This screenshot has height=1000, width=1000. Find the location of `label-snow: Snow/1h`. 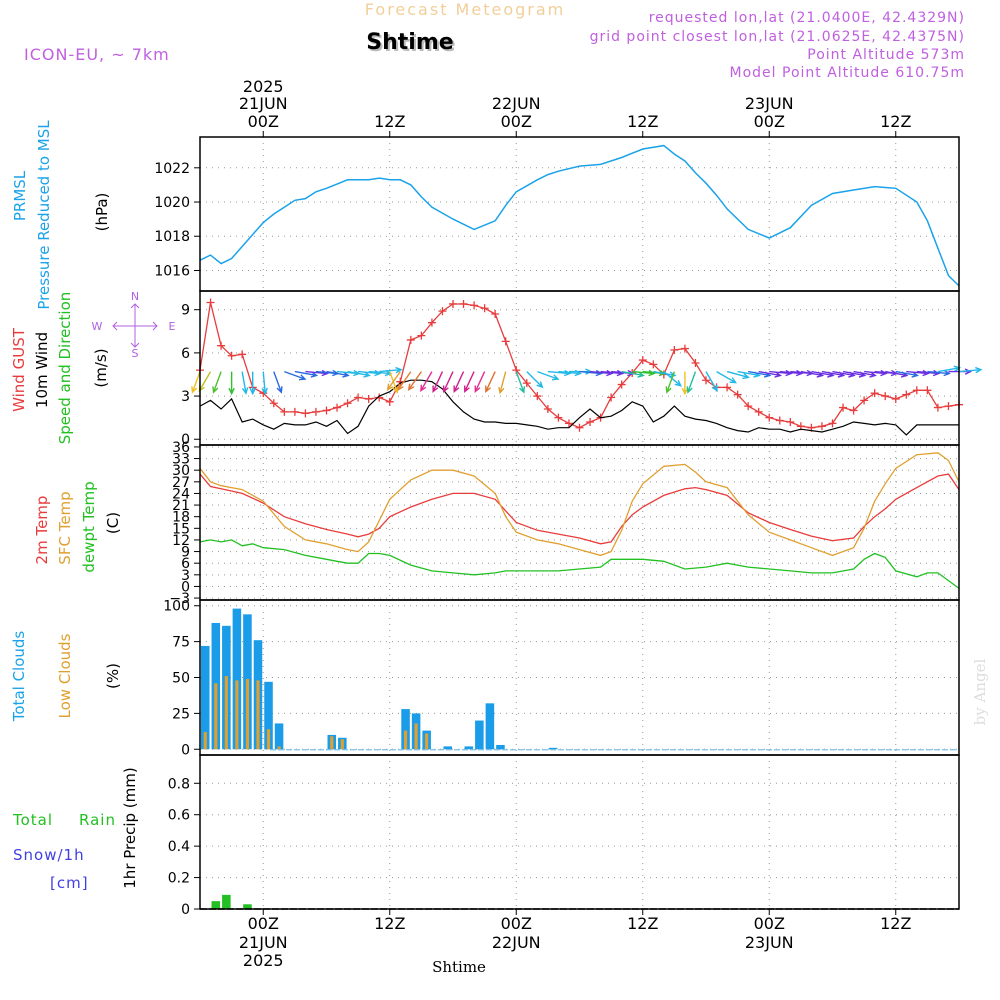

label-snow: Snow/1h is located at coordinates (49, 855).